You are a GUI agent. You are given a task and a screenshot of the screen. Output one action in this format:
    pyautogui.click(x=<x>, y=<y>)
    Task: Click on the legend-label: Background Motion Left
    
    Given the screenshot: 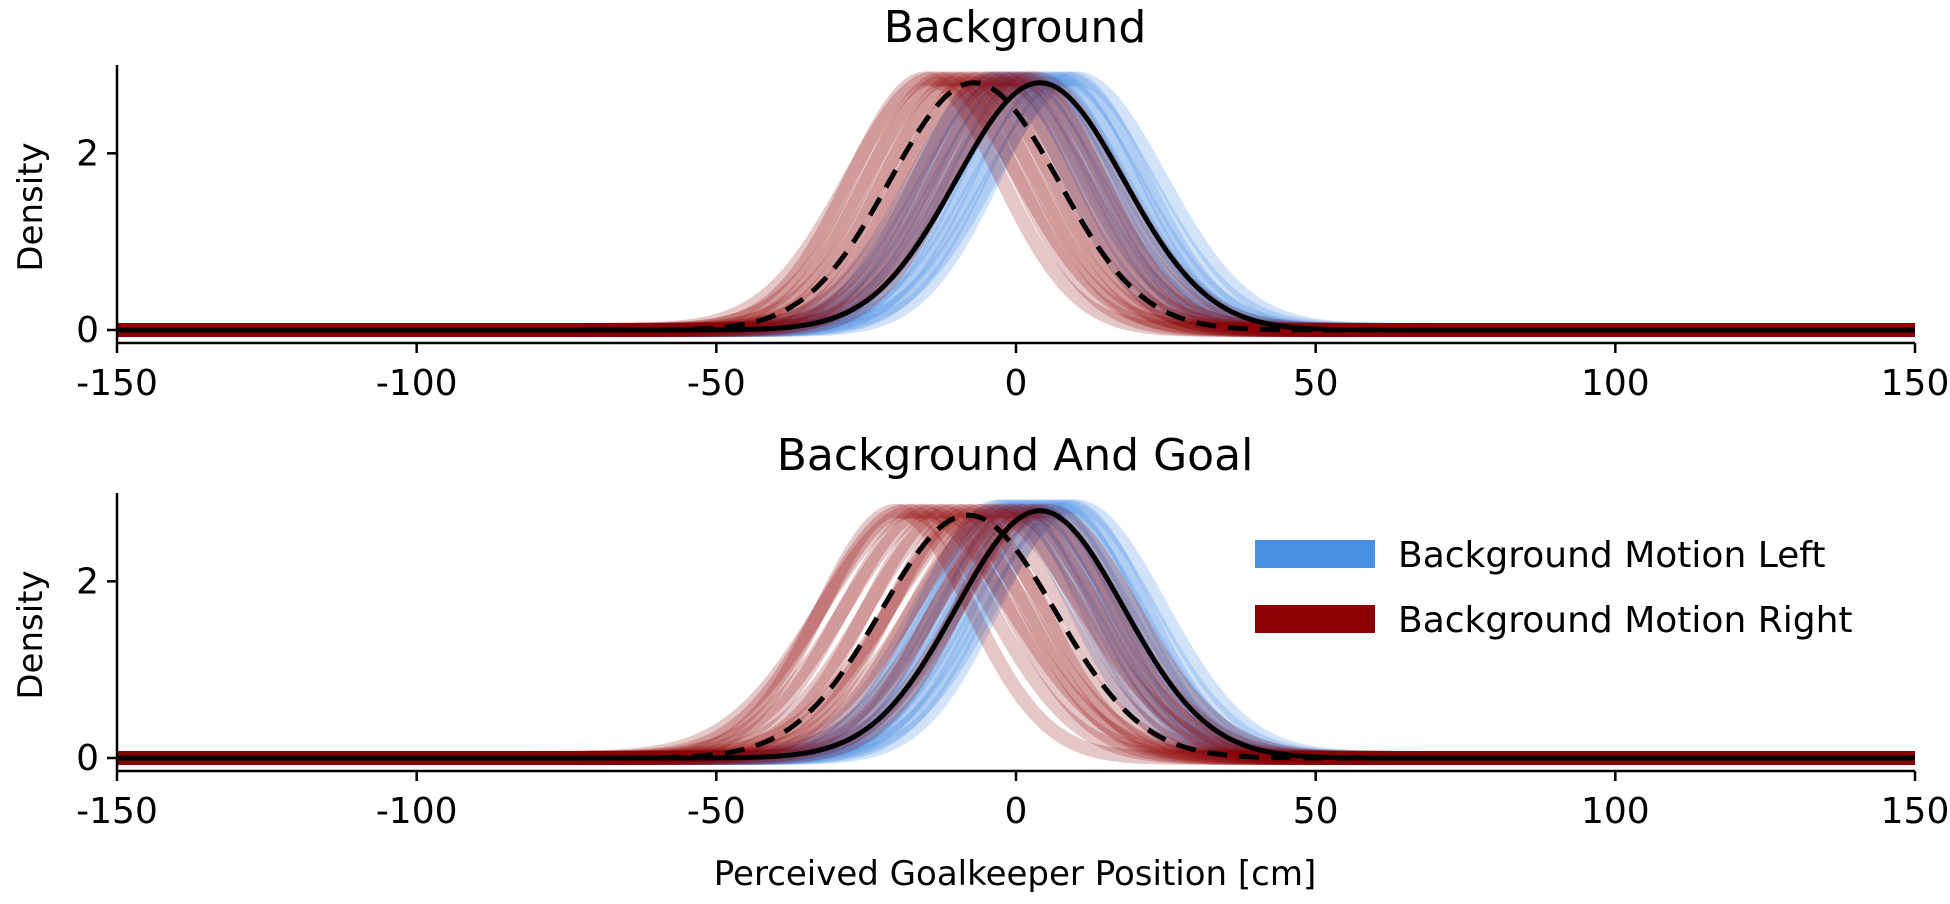 What is the action you would take?
    pyautogui.click(x=1611, y=555)
    